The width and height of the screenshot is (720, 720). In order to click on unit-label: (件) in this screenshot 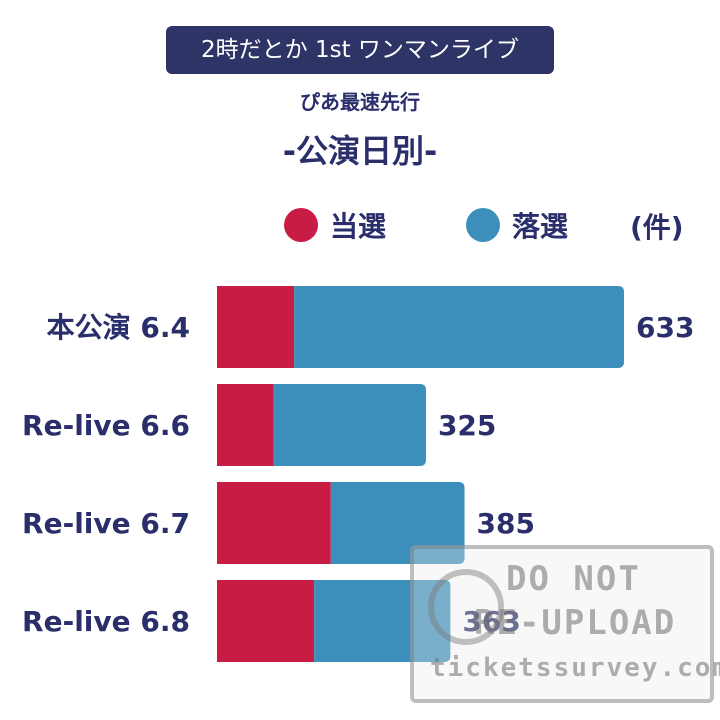, I will do `click(657, 227)`.